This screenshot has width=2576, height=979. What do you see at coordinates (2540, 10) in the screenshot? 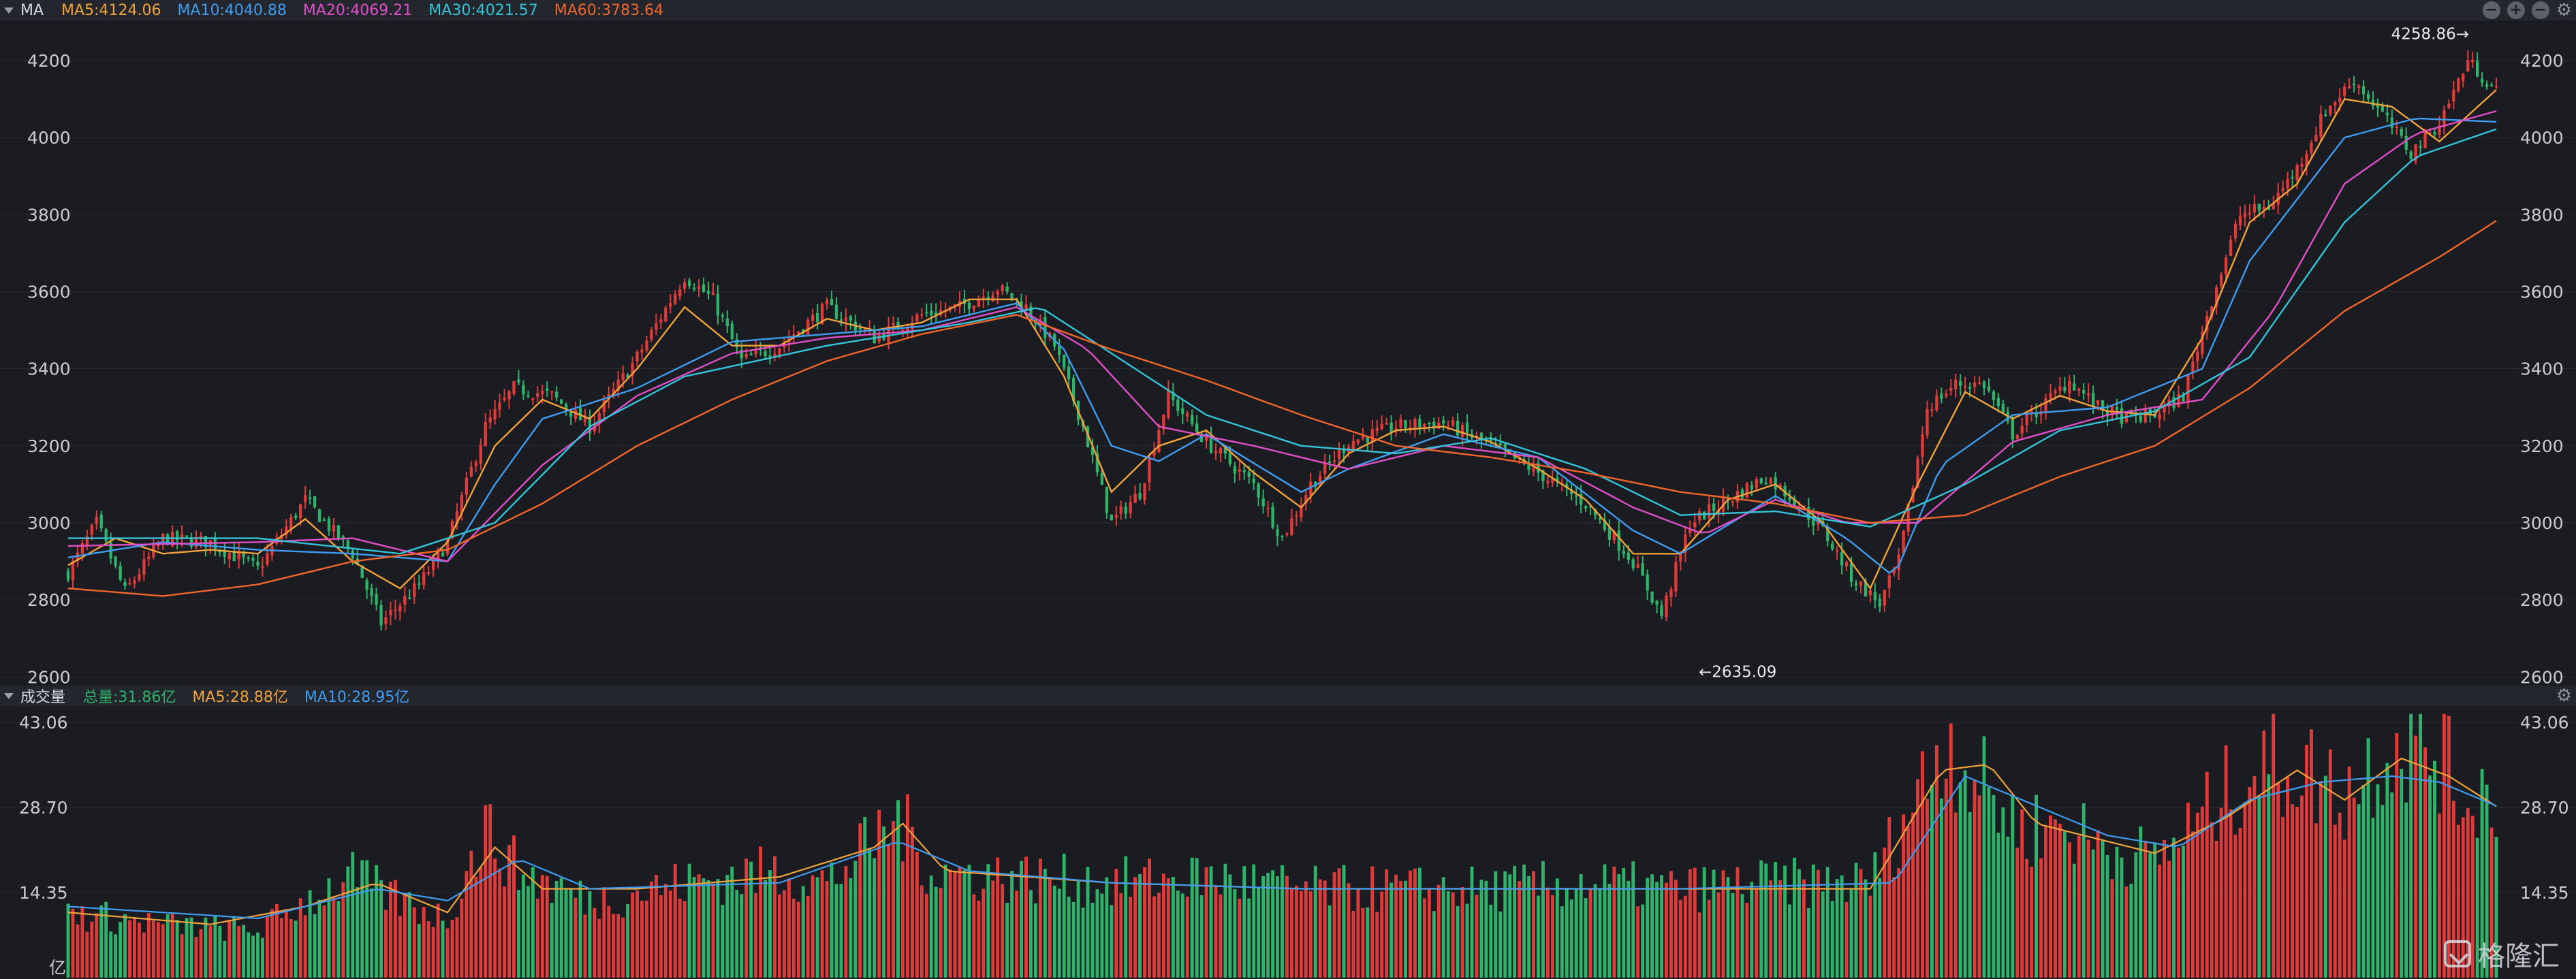
I see `minimize-button: −` at bounding box center [2540, 10].